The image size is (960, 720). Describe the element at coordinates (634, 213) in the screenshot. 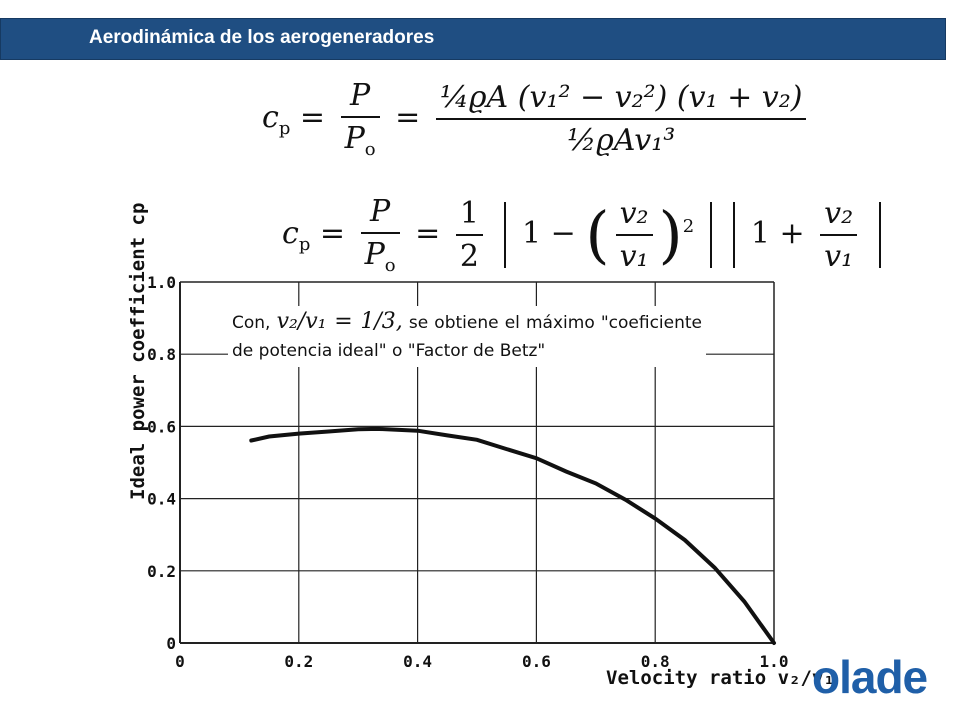

I see `formula2-ratio-num: v₂` at that location.